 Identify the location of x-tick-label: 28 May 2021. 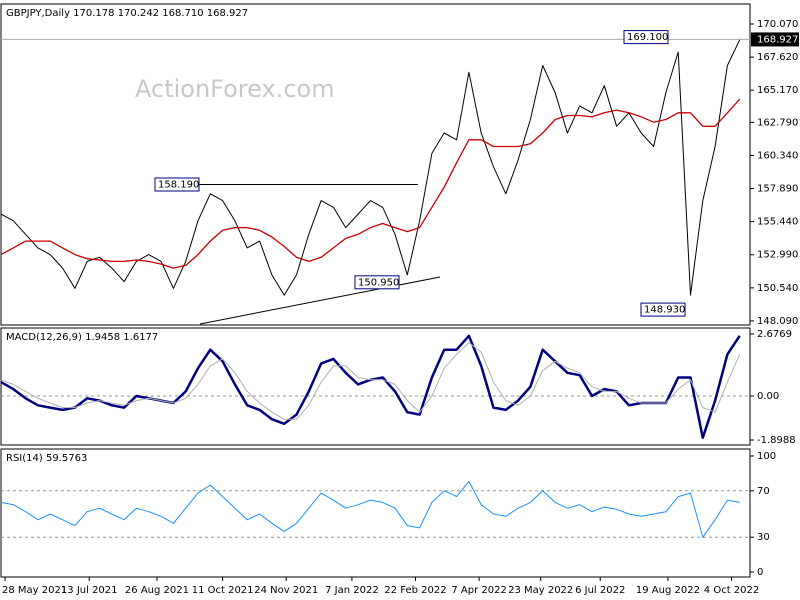
(34, 590).